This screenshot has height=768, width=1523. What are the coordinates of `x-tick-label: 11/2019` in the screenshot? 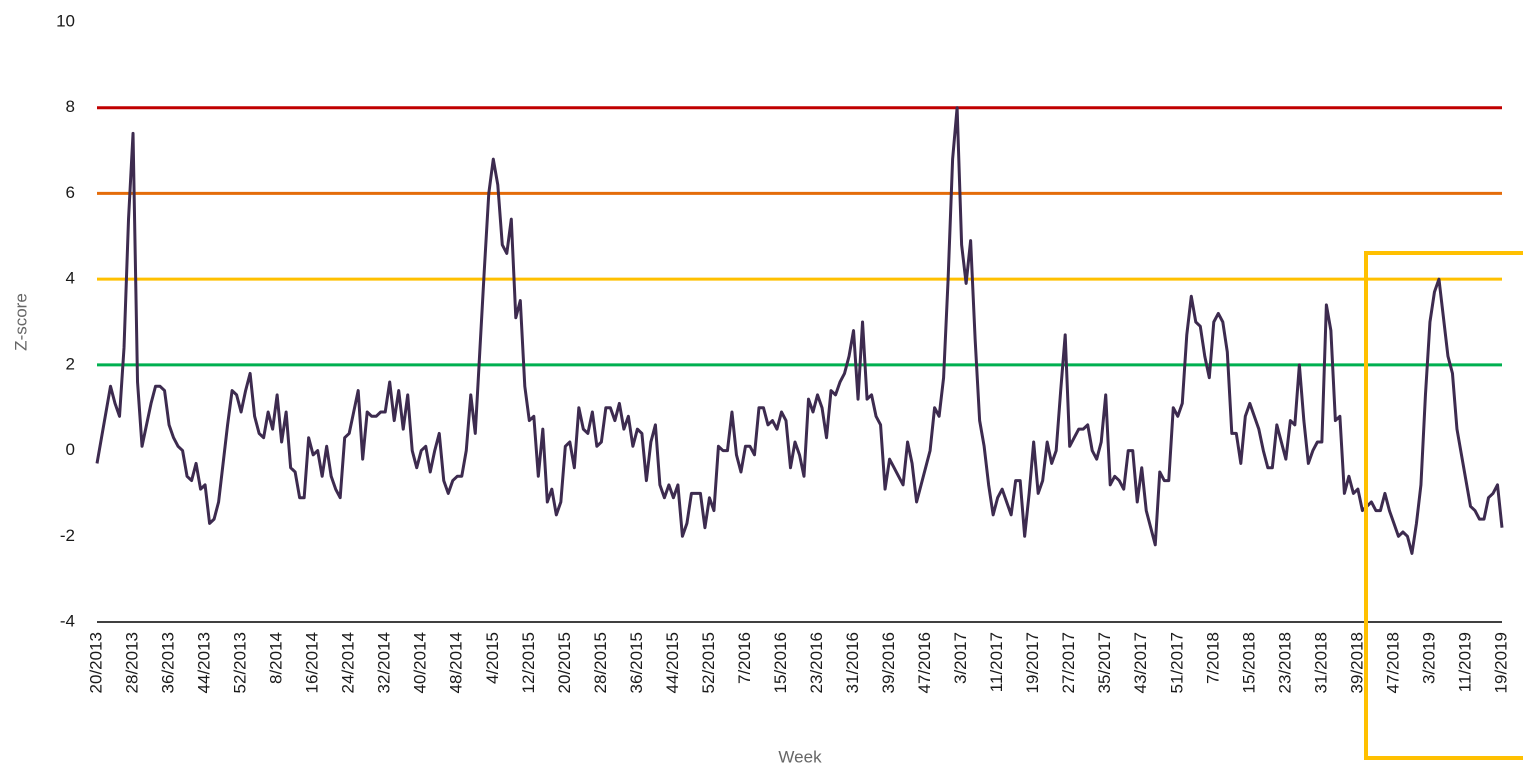 It's located at (1464, 662).